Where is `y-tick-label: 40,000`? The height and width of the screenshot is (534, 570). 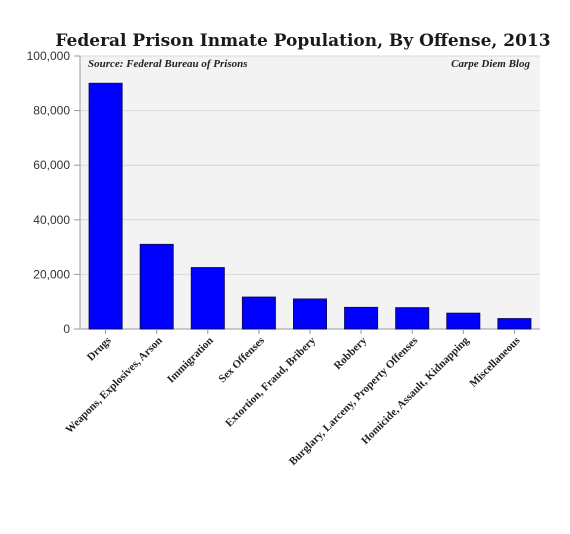 y-tick-label: 40,000 is located at coordinates (51, 220).